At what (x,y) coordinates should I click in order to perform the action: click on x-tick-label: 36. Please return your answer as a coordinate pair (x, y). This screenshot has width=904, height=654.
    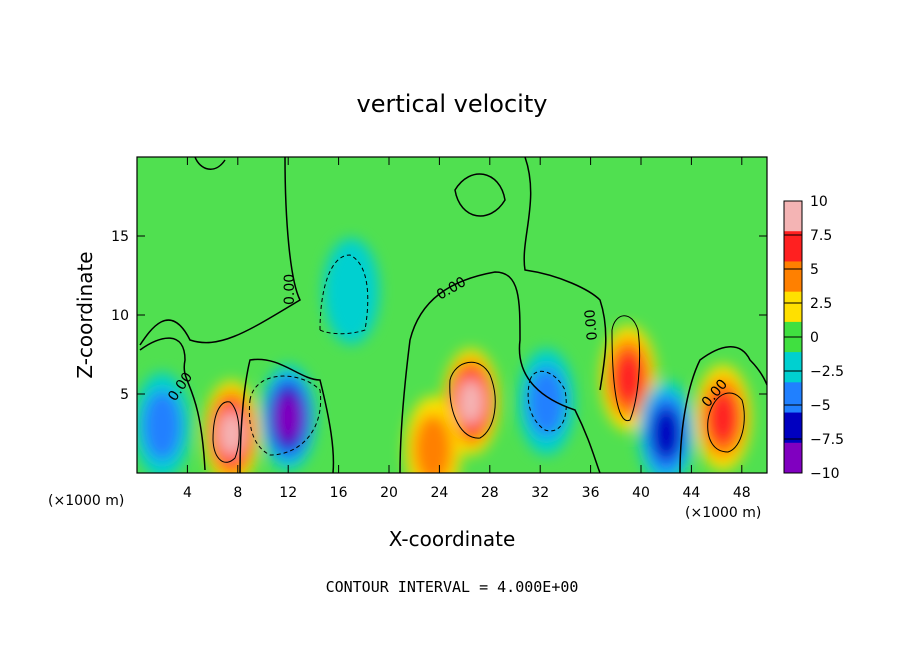
    Looking at the image, I should click on (591, 493).